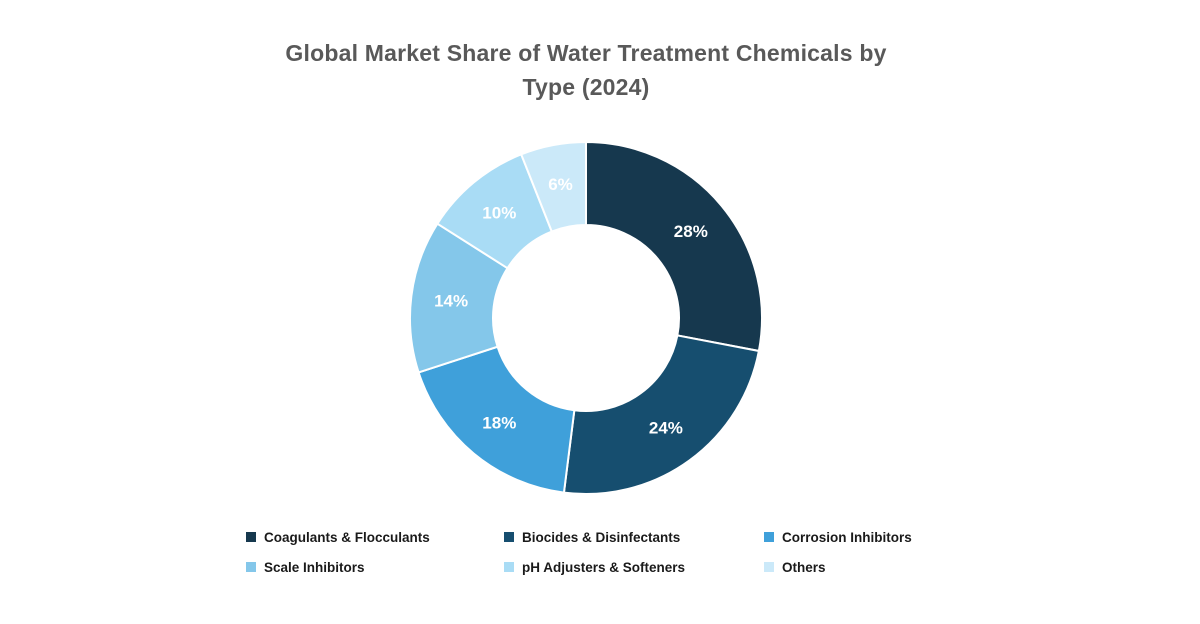 This screenshot has height=624, width=1200. What do you see at coordinates (586, 87) in the screenshot?
I see `chart-title-line2: Type (2024)` at bounding box center [586, 87].